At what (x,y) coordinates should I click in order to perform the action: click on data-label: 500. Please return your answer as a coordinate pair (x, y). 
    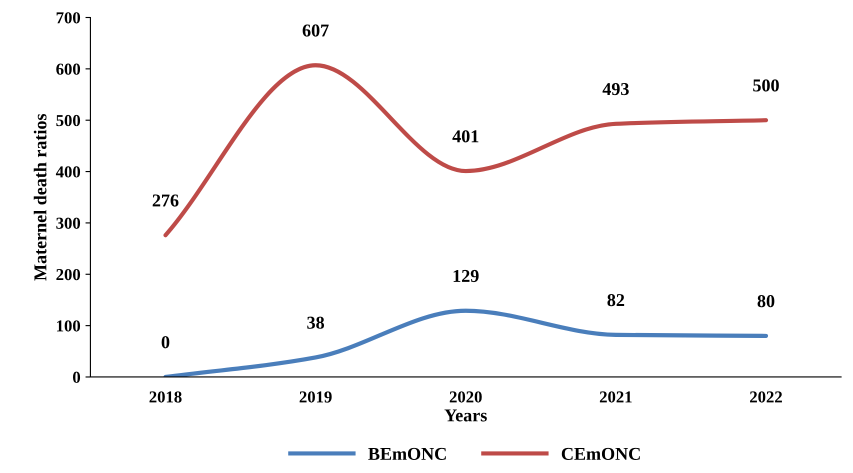
    Looking at the image, I should click on (766, 85).